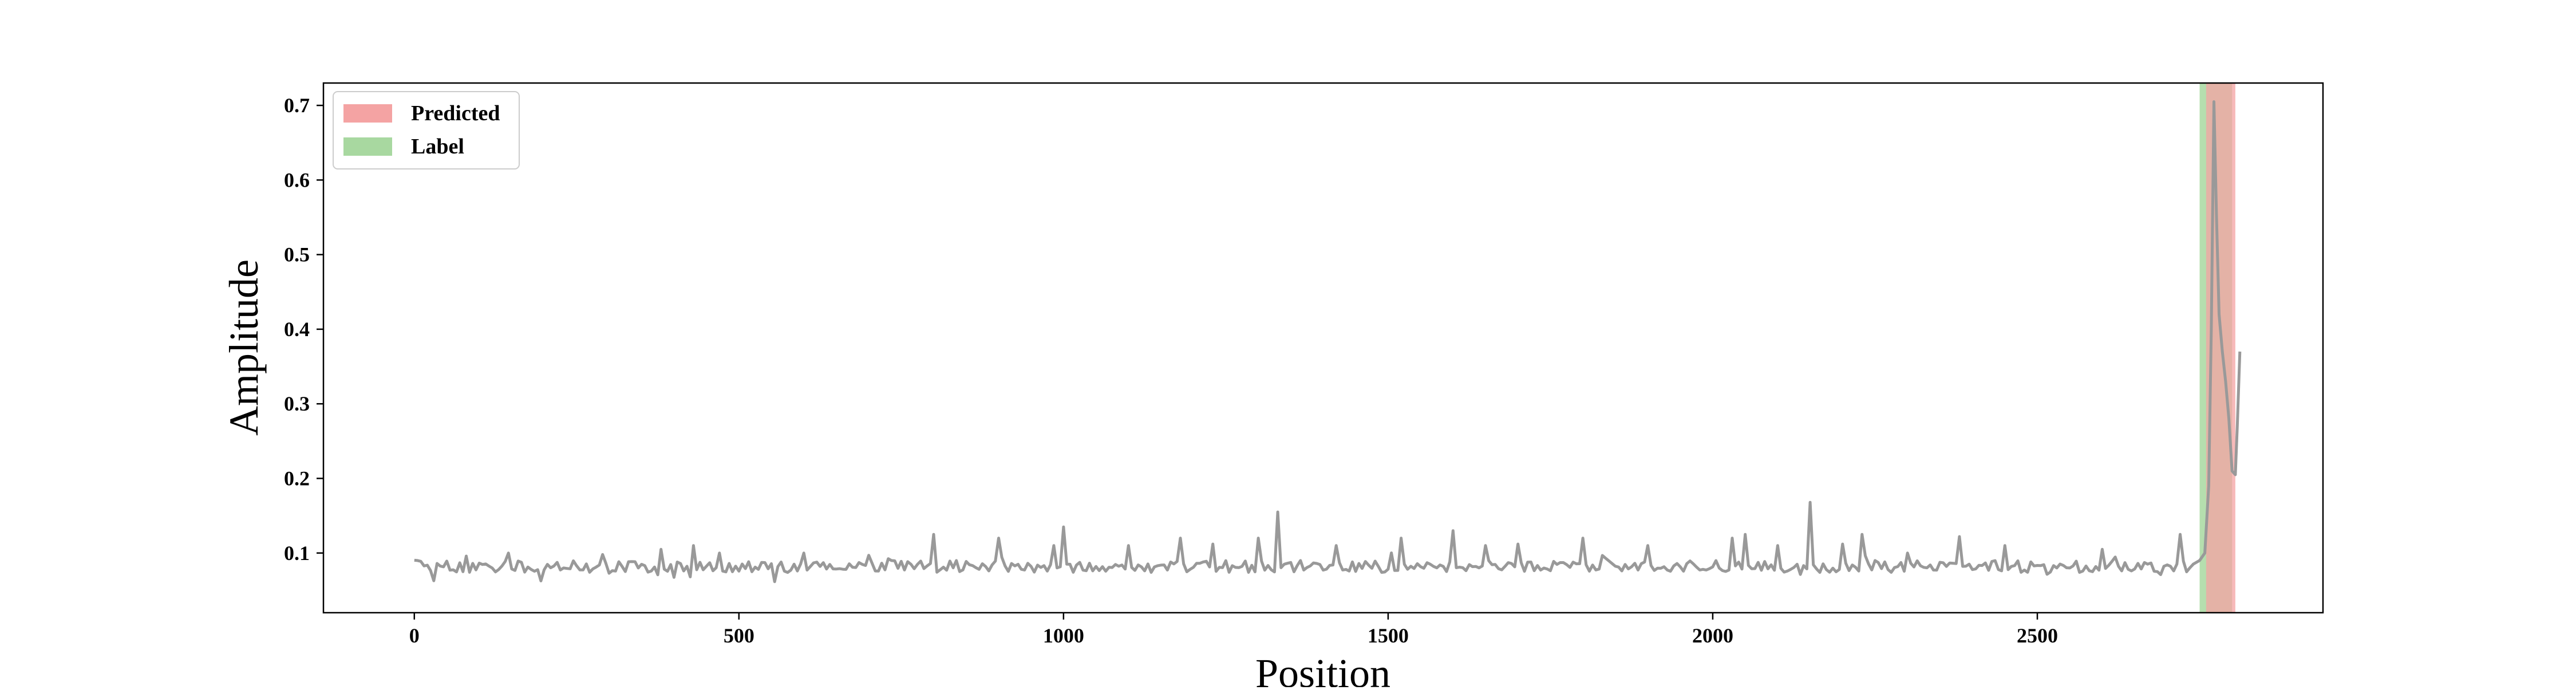  I want to click on legend-swatch-predicted, so click(367, 113).